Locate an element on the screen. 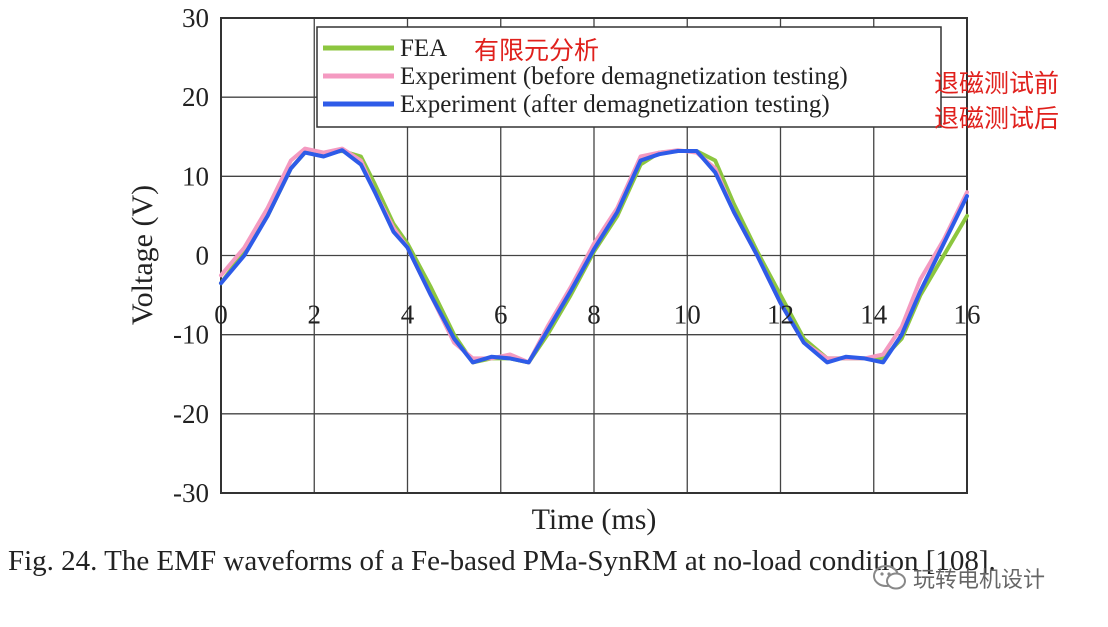  x-tick-label: 6 is located at coordinates (501, 315).